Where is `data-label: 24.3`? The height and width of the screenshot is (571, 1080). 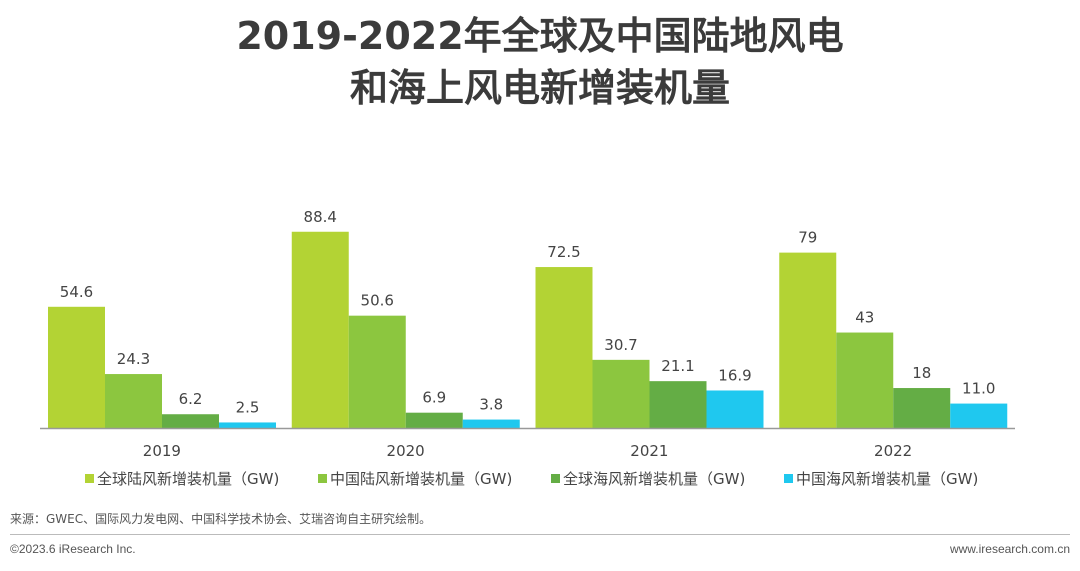 data-label: 24.3 is located at coordinates (133, 359).